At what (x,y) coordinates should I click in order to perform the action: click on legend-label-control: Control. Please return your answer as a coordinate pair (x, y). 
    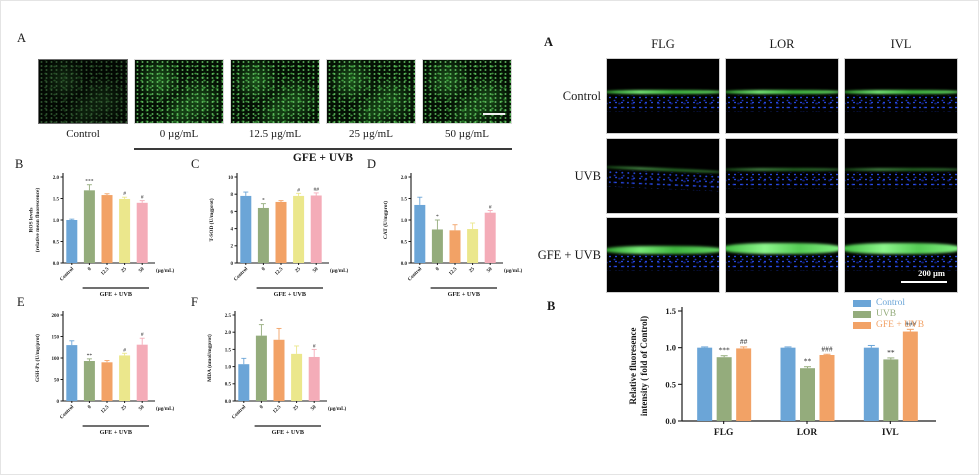
    Looking at the image, I should click on (891, 303).